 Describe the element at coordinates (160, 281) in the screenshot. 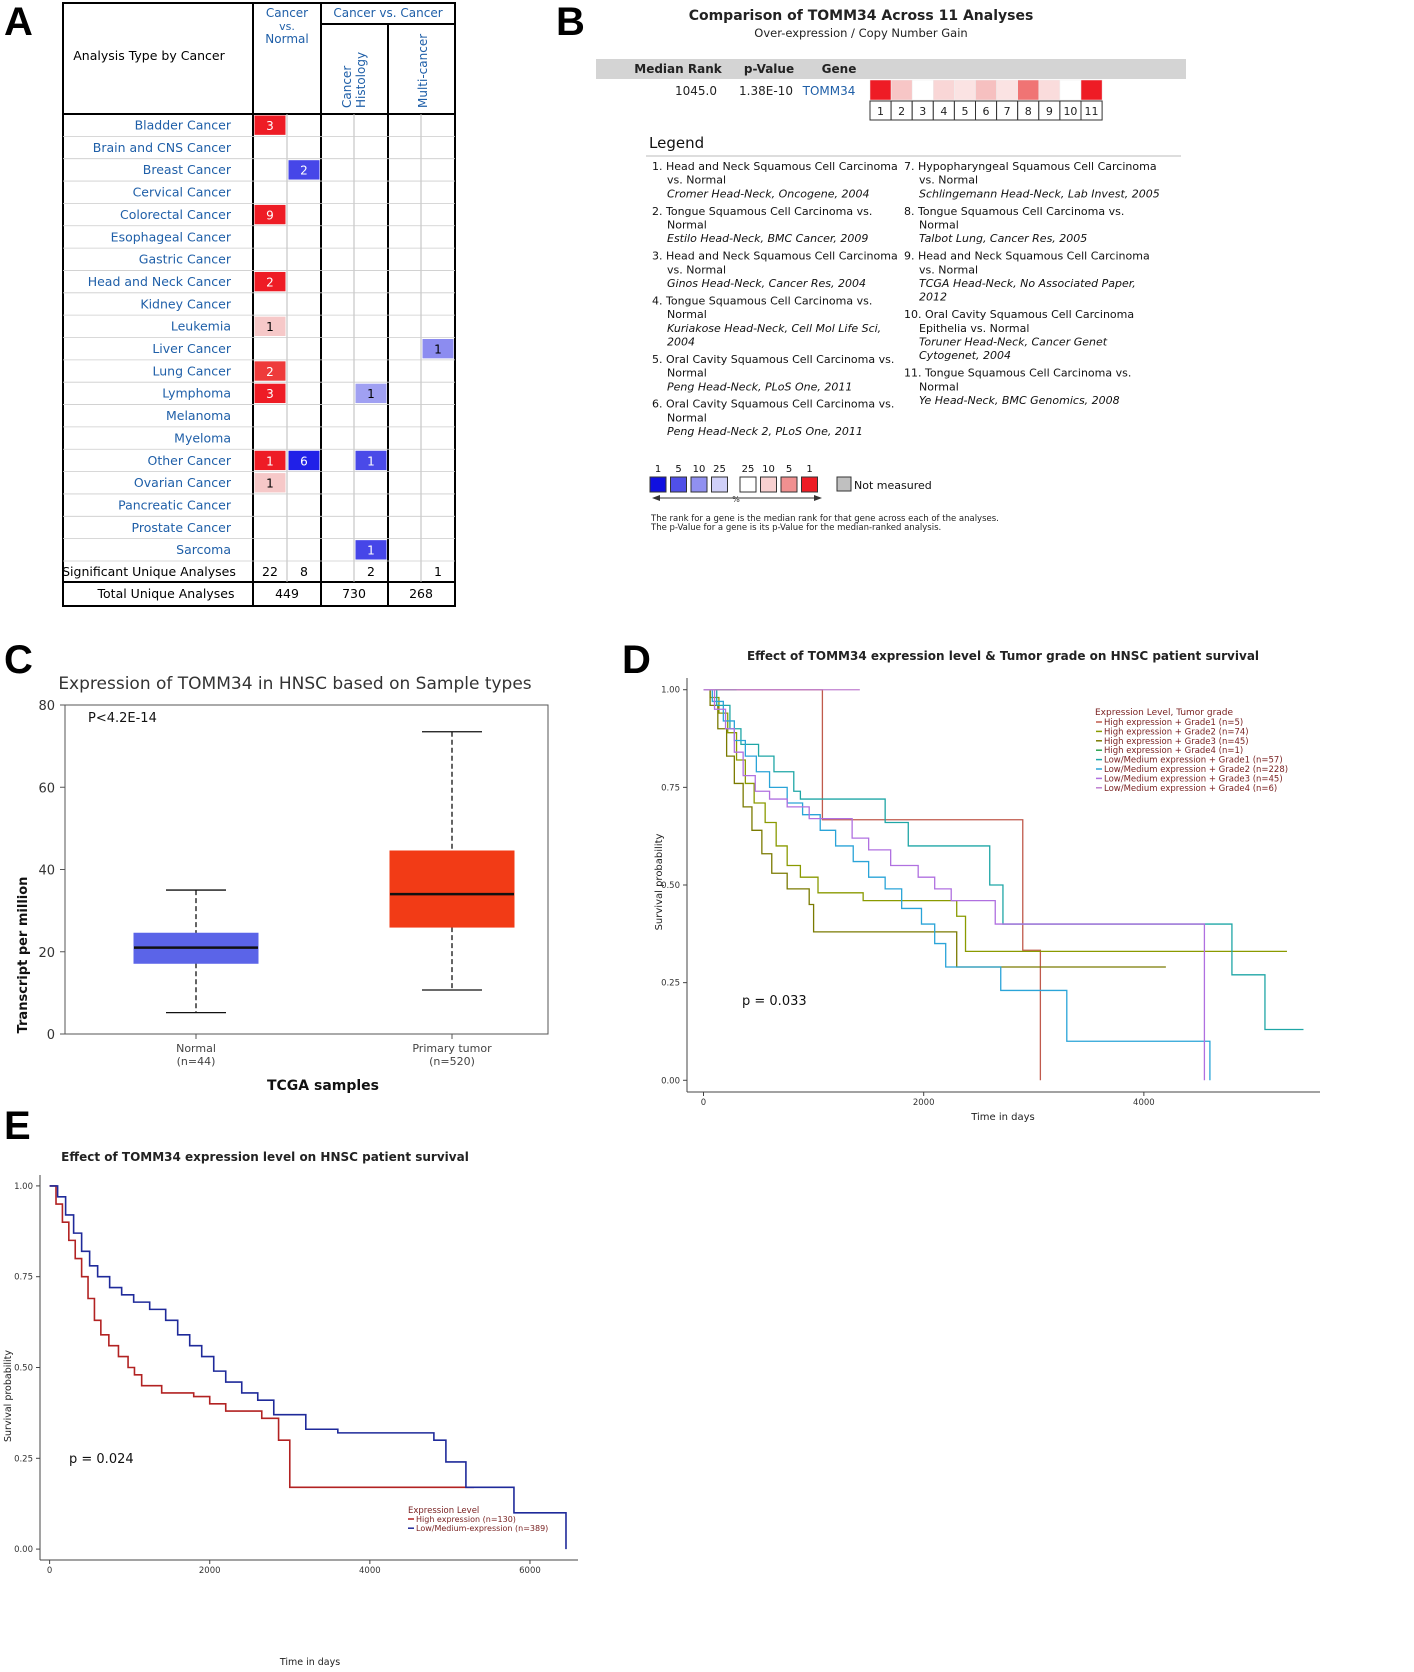

I see `cancer-type-link: Head and Neck Cancer` at that location.